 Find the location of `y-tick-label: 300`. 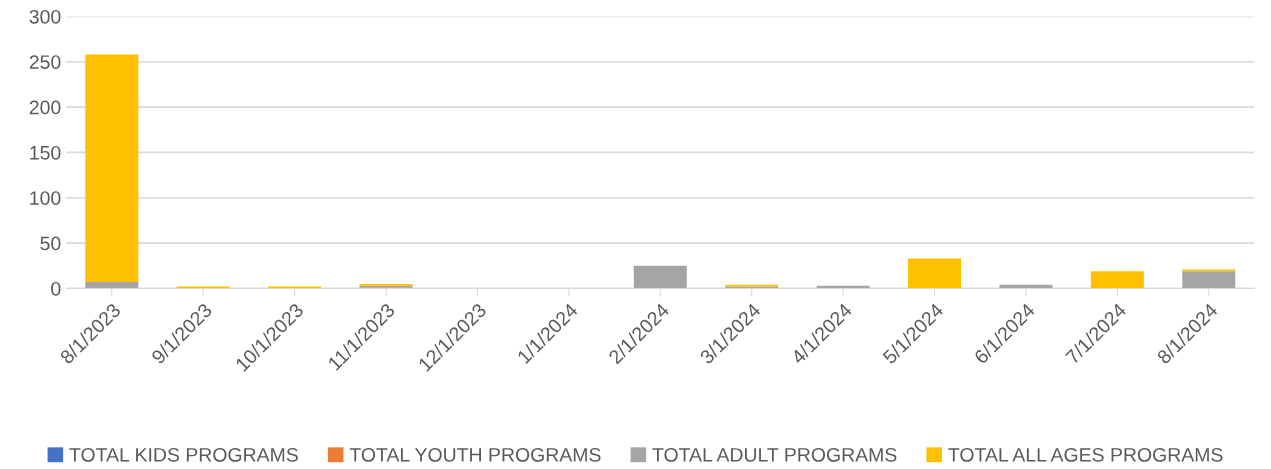

y-tick-label: 300 is located at coordinates (45, 16).